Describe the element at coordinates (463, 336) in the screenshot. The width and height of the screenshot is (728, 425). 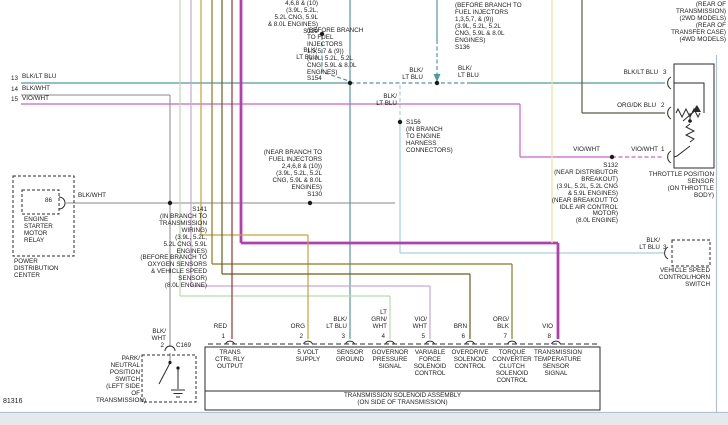
I see `sol-pin6-number: 6` at that location.